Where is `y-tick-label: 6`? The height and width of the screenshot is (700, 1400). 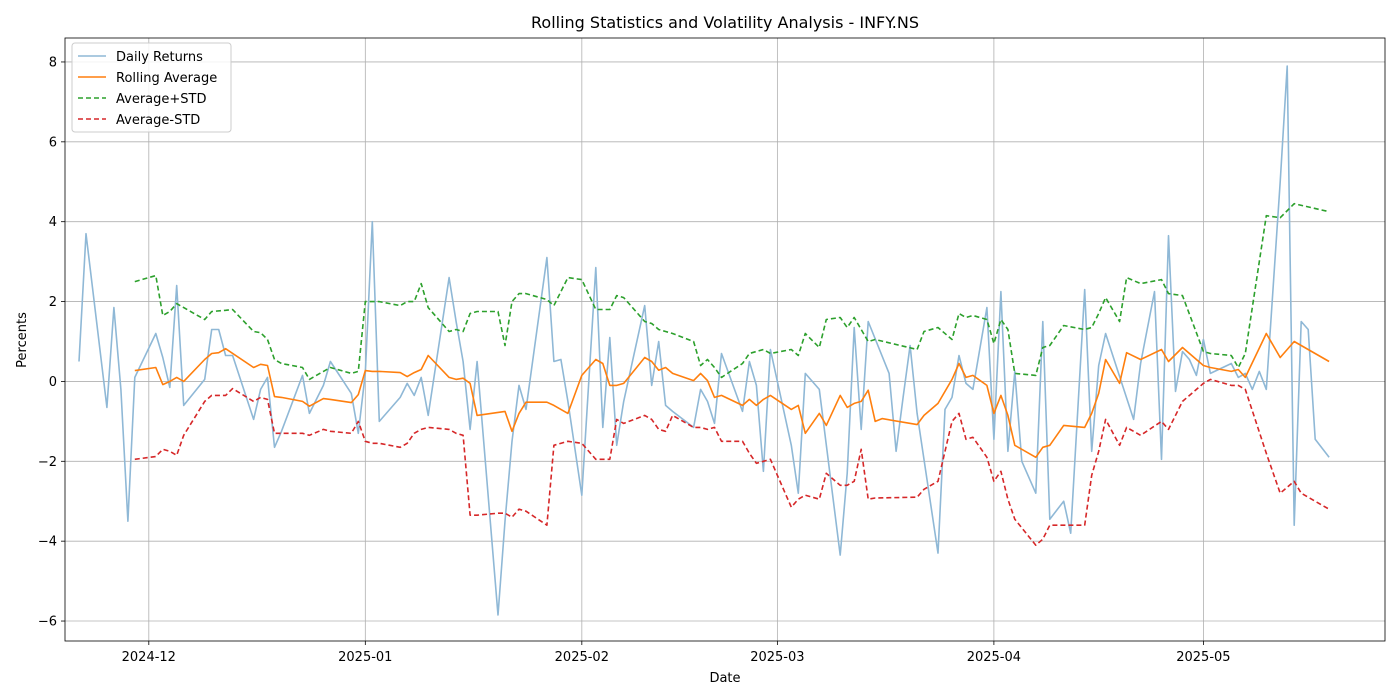 y-tick-label: 6 is located at coordinates (53, 142).